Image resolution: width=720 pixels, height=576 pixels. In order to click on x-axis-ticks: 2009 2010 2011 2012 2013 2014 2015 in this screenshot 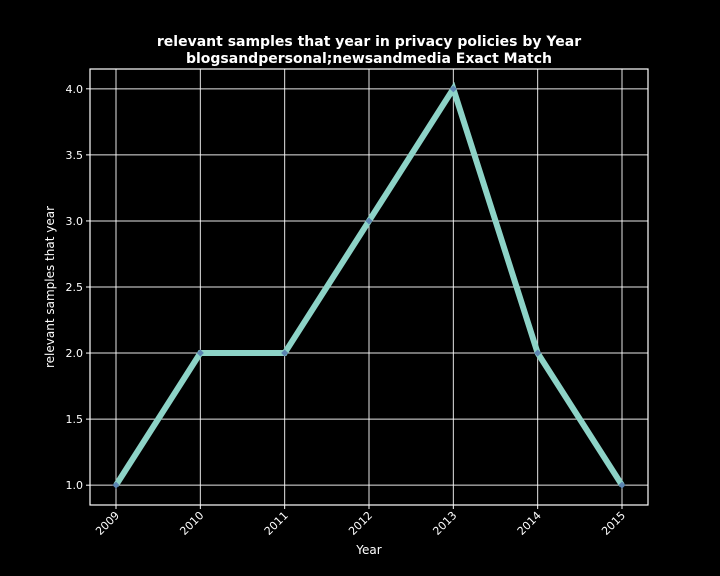, I will do `click(360, 521)`.